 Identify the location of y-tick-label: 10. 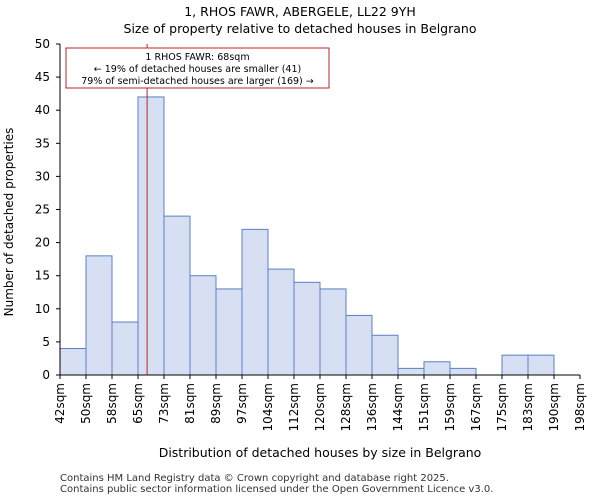
(42, 309).